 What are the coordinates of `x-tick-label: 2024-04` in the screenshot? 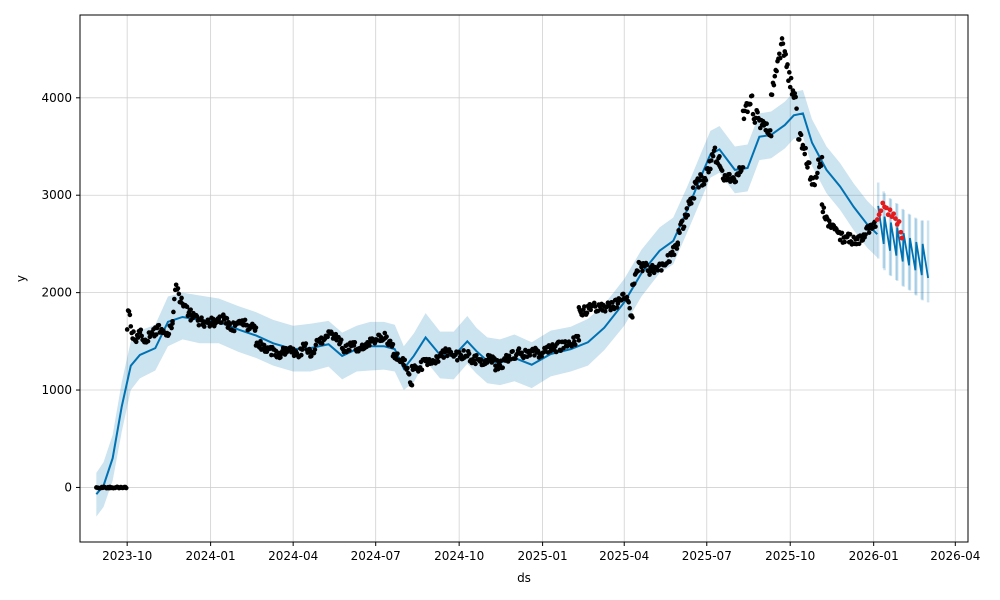 It's located at (293, 556).